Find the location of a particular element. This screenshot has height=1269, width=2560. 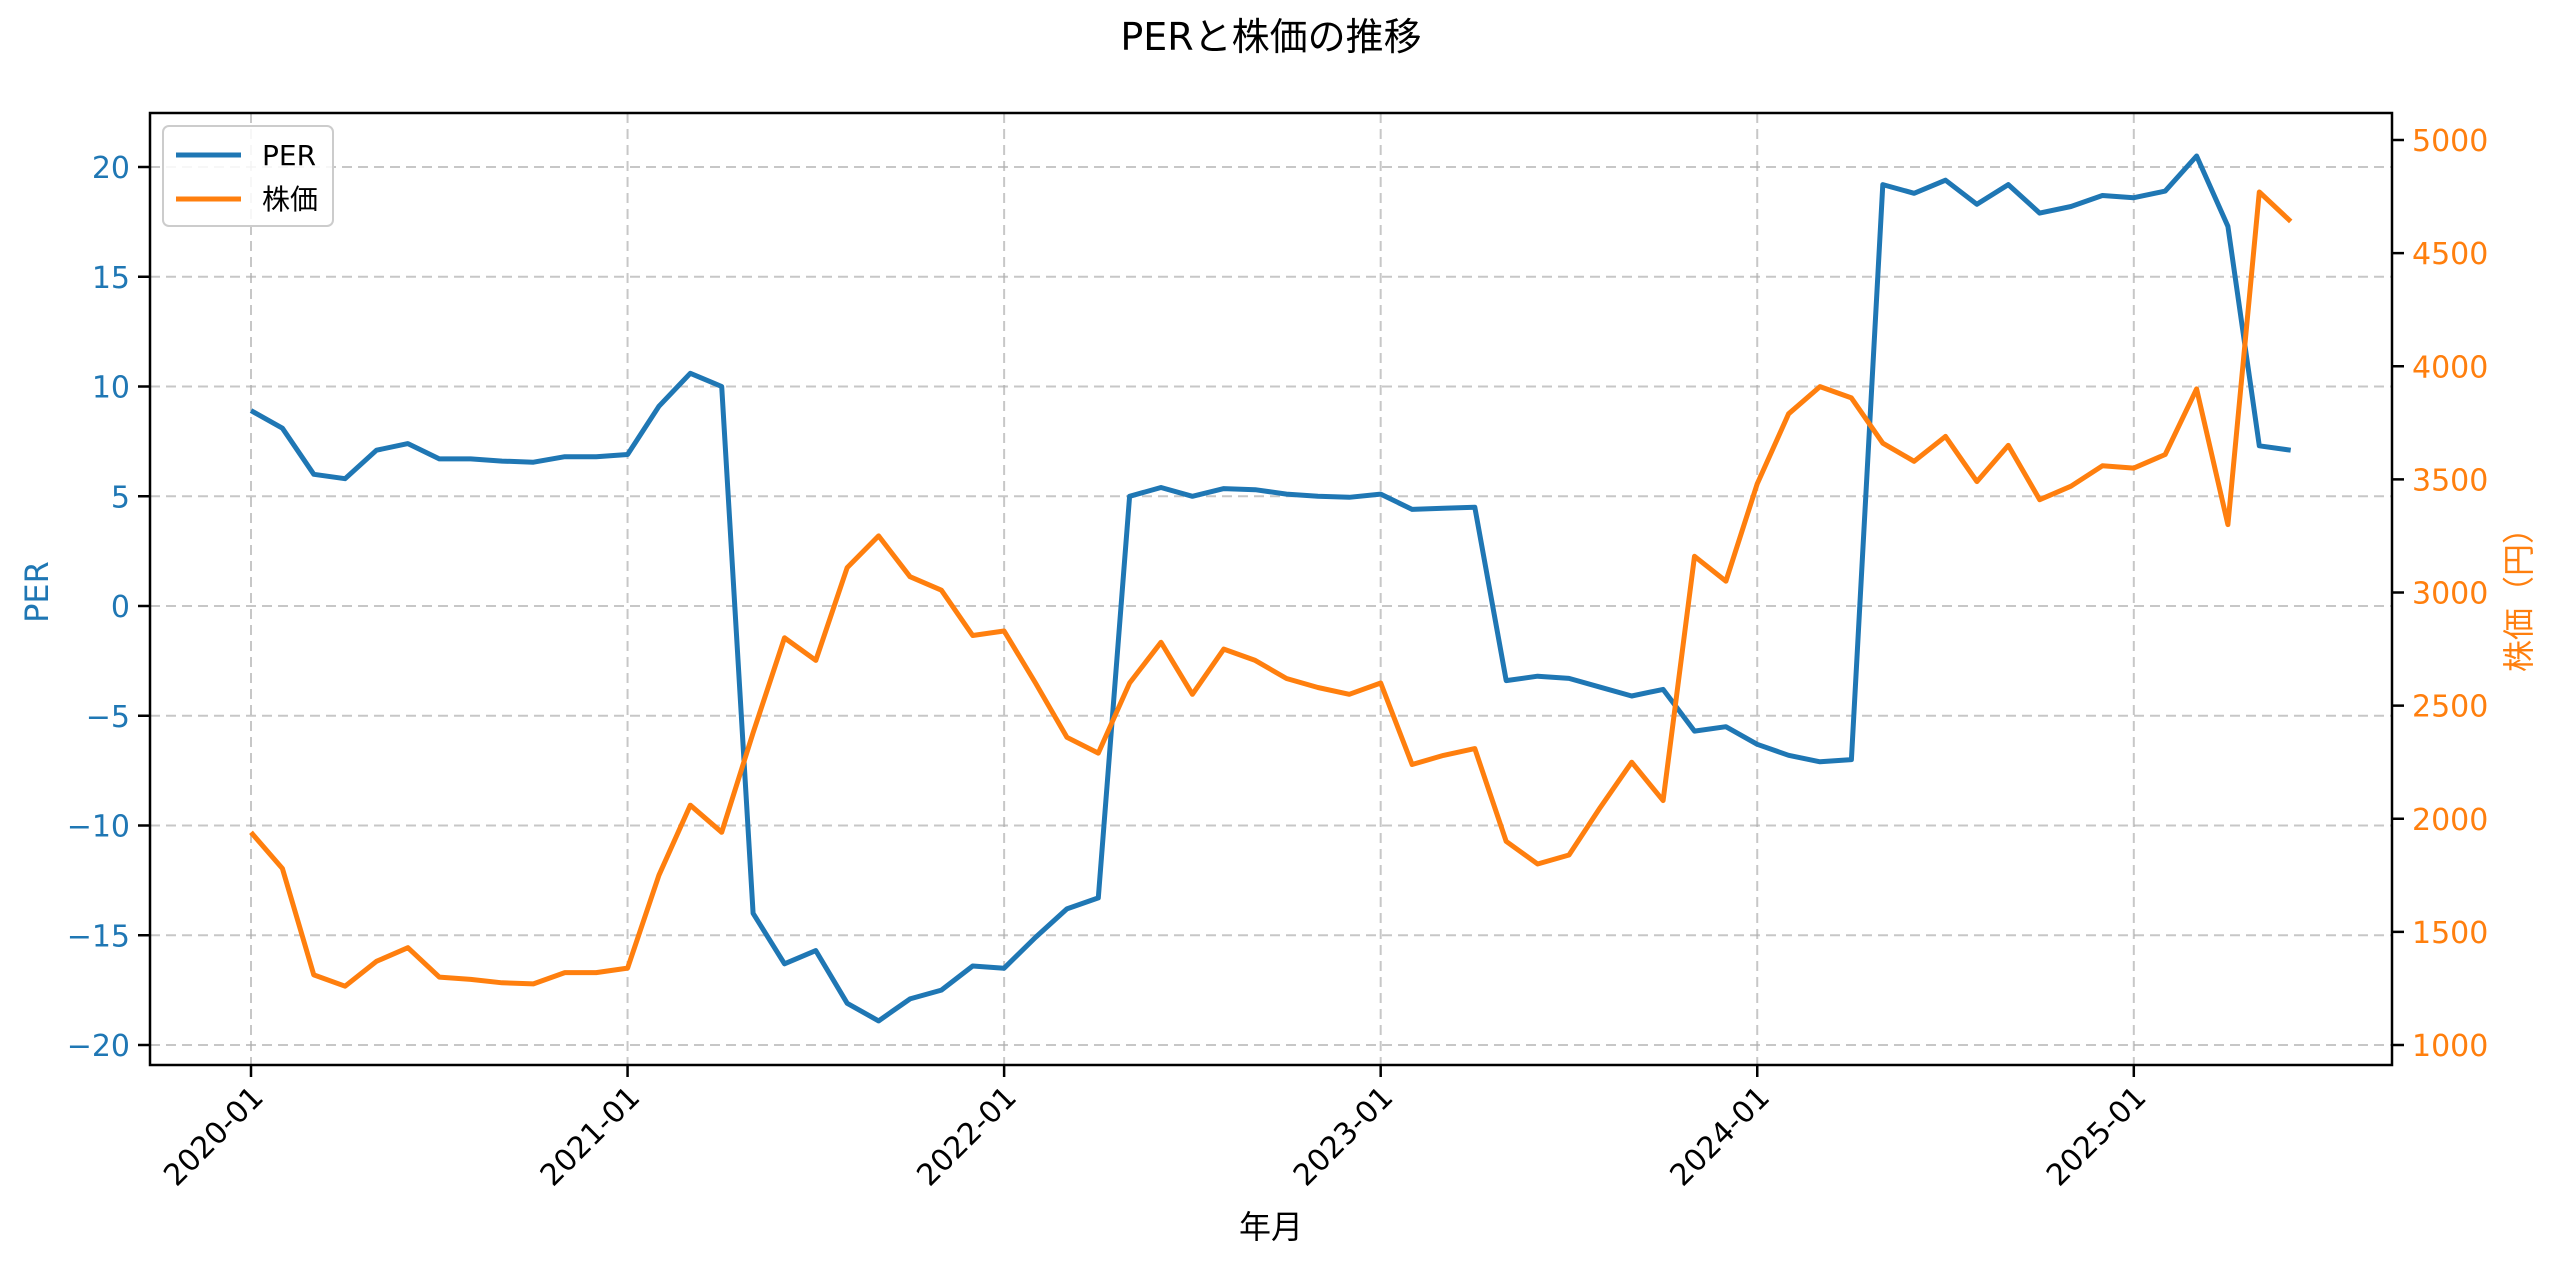

y-tick-label-left: 5 is located at coordinates (120, 497).